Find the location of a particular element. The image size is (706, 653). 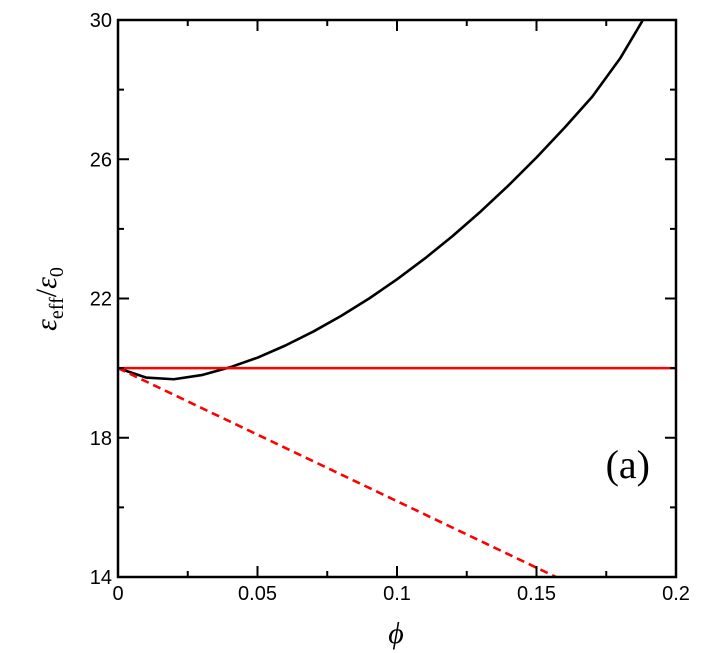

y-tick-label: 30 is located at coordinates (101, 21).